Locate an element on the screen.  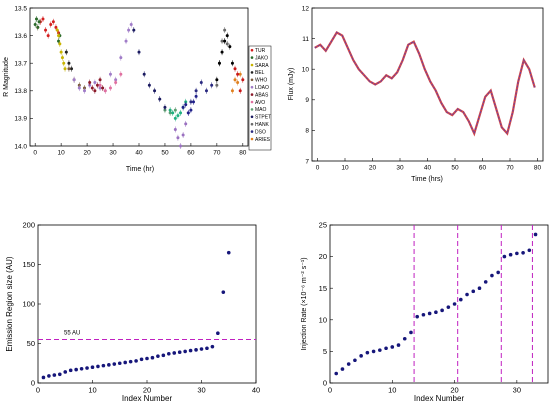
y-axis-label: Injection Rate (×10⁻⁶ m⁻² s⁻¹) is located at coordinates (304, 303).